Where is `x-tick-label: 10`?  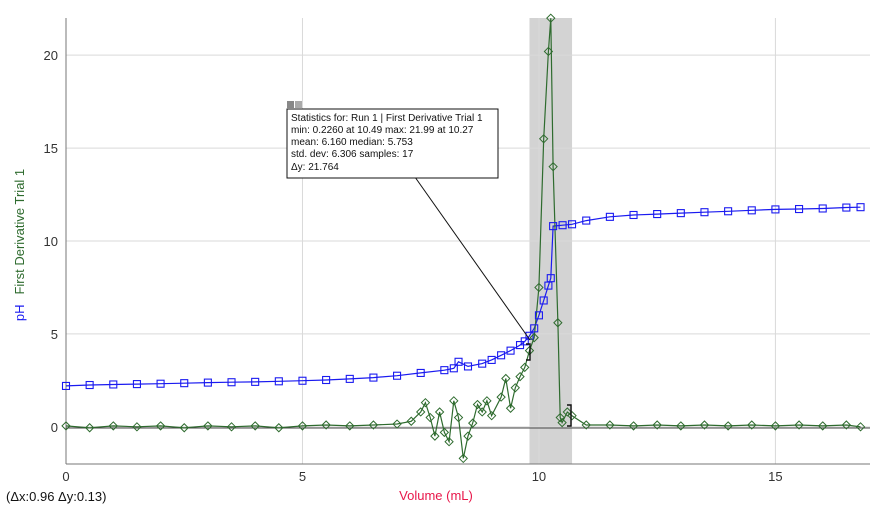
x-tick-label: 10 is located at coordinates (539, 476).